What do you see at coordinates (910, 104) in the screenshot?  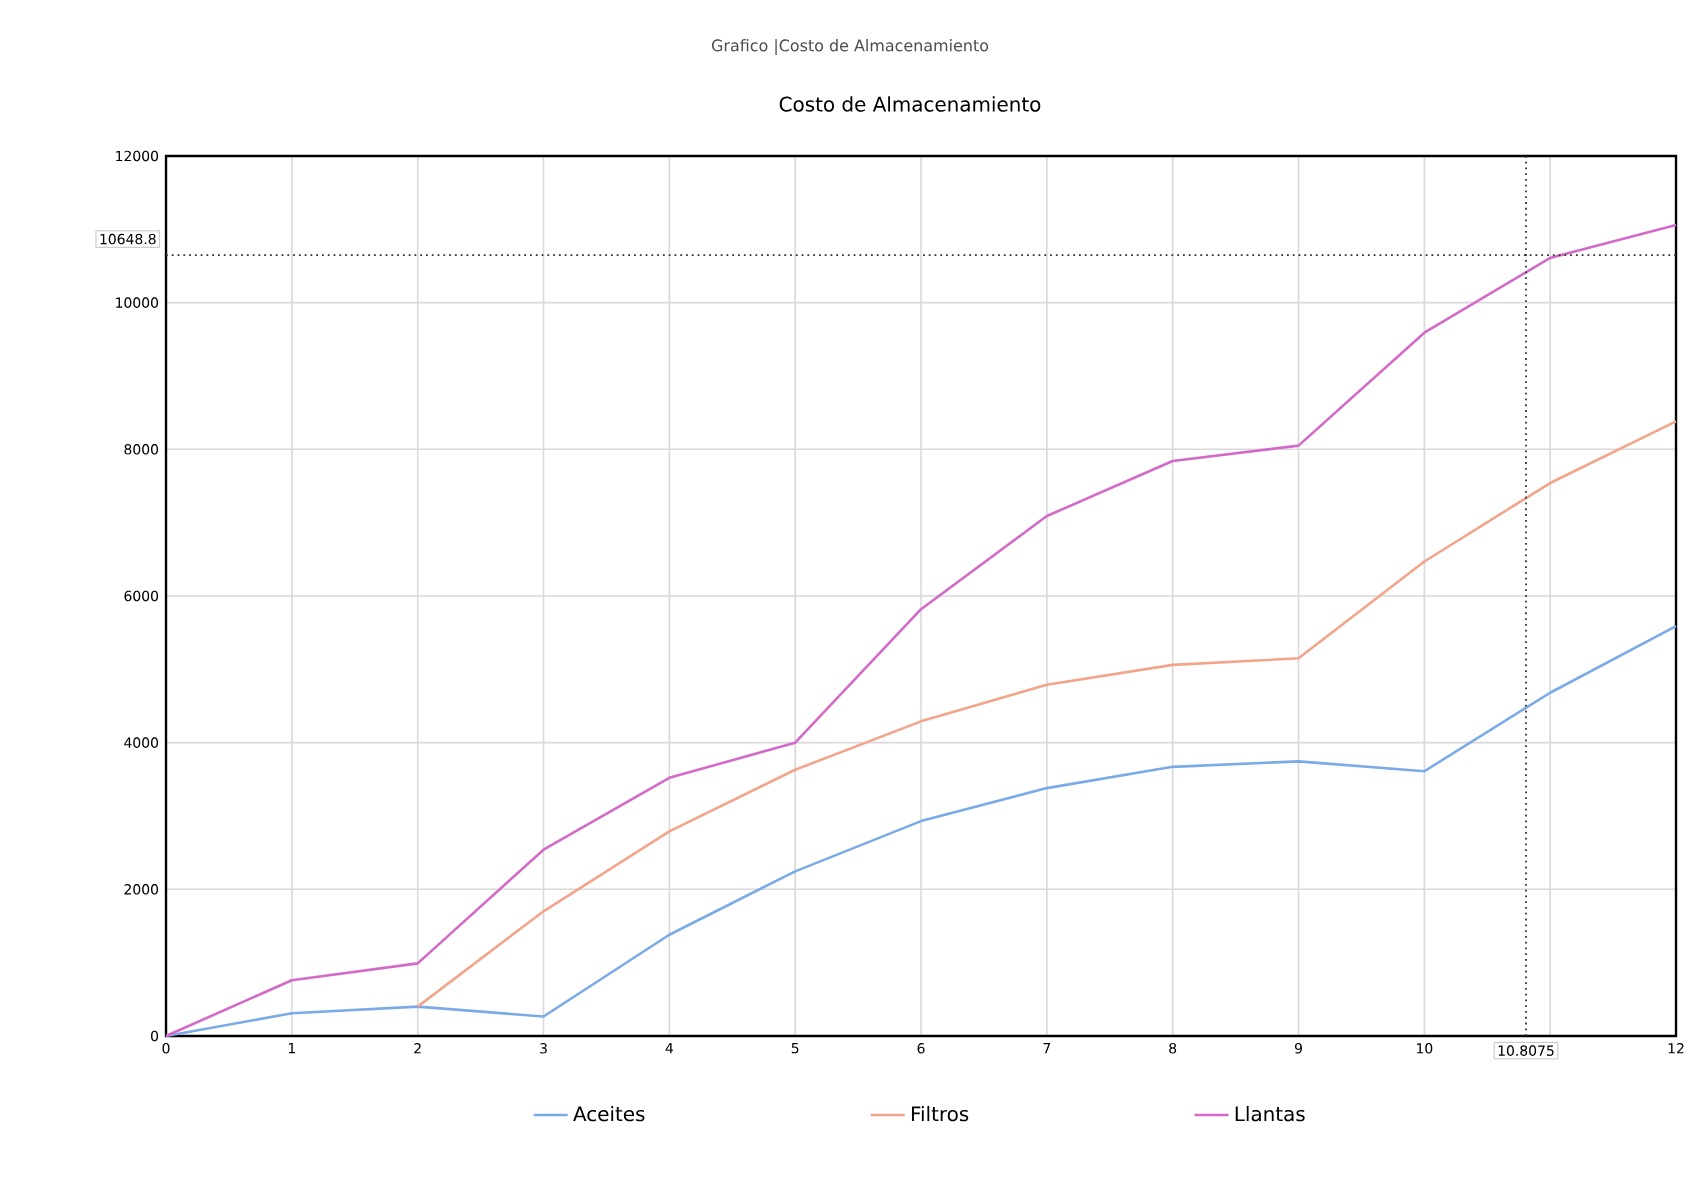 I see `chart-title: Costo de Almacenamiento` at bounding box center [910, 104].